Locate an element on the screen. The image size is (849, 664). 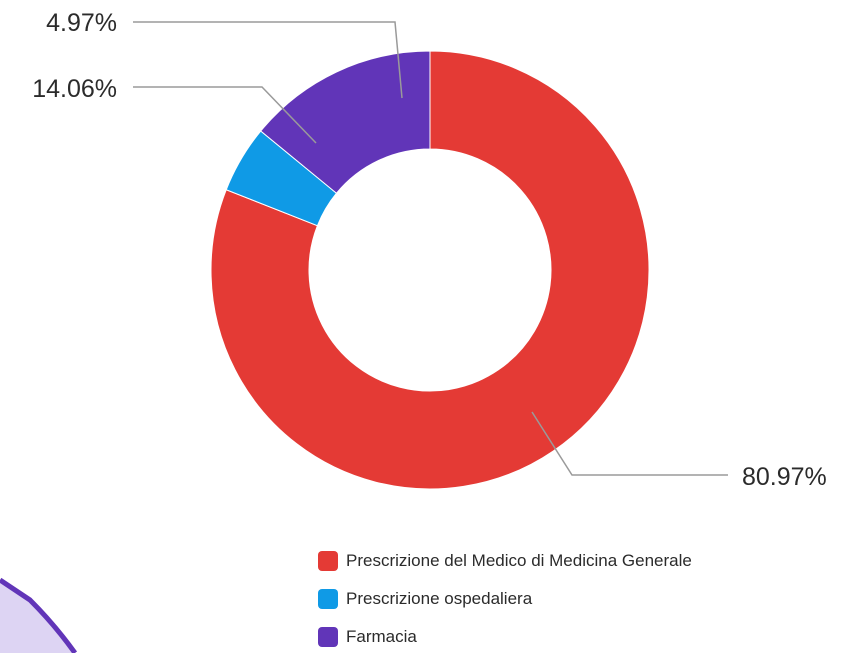
legend-label-ospedaliera: Prescrizione ospedaliera is located at coordinates (439, 598).